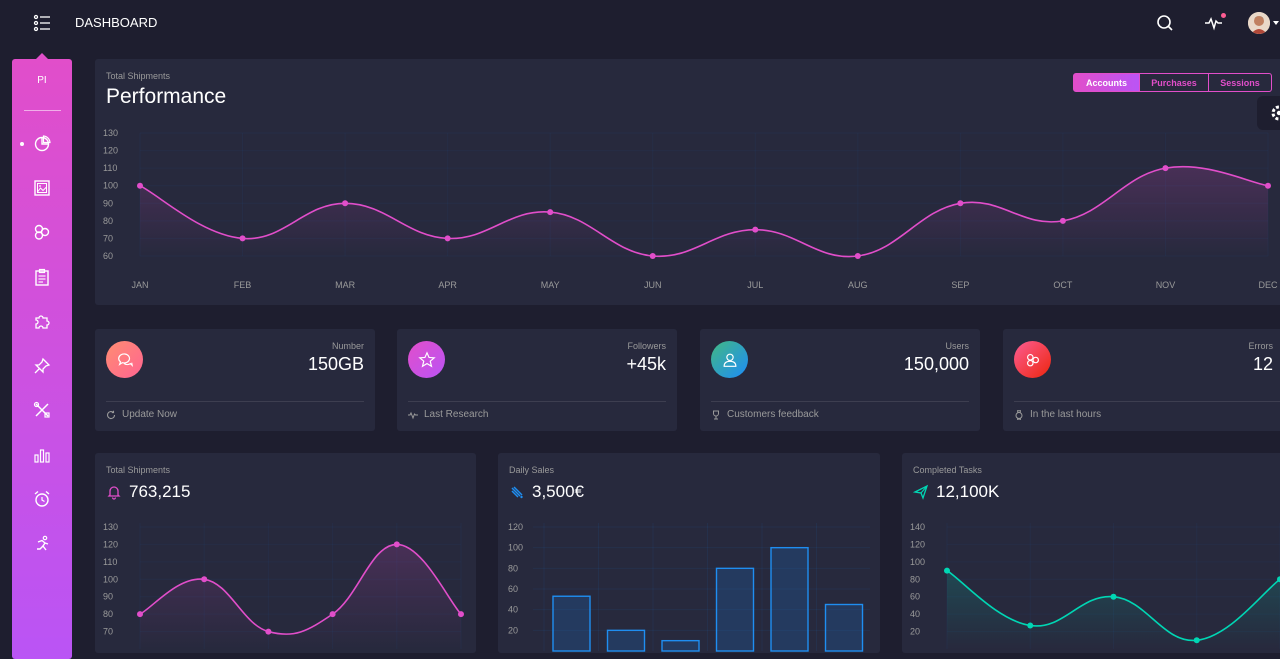 The height and width of the screenshot is (659, 1280). I want to click on send-icon, so click(921, 492).